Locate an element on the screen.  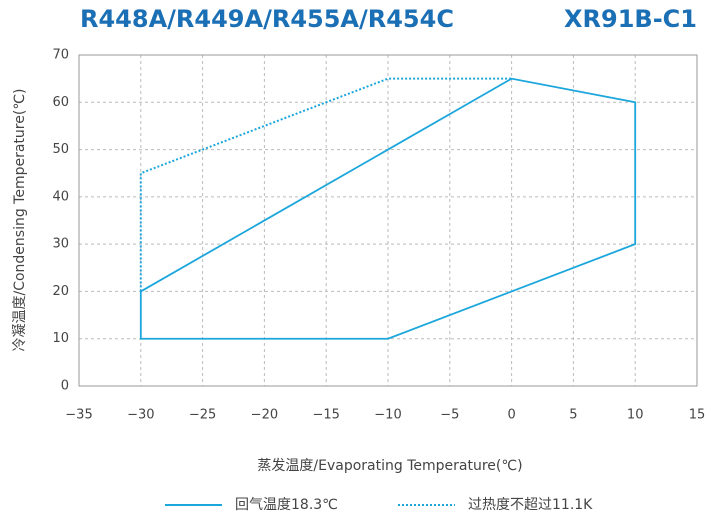
chart-subtitle: XR91B-C1 is located at coordinates (630, 19).